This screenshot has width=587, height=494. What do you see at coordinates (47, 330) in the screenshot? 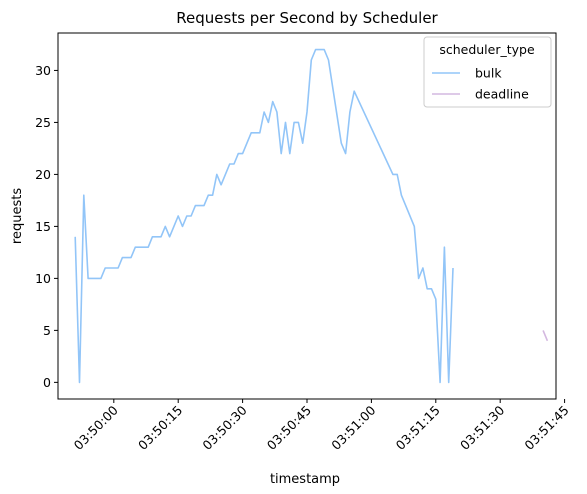
I see `y-tick-label: 5` at bounding box center [47, 330].